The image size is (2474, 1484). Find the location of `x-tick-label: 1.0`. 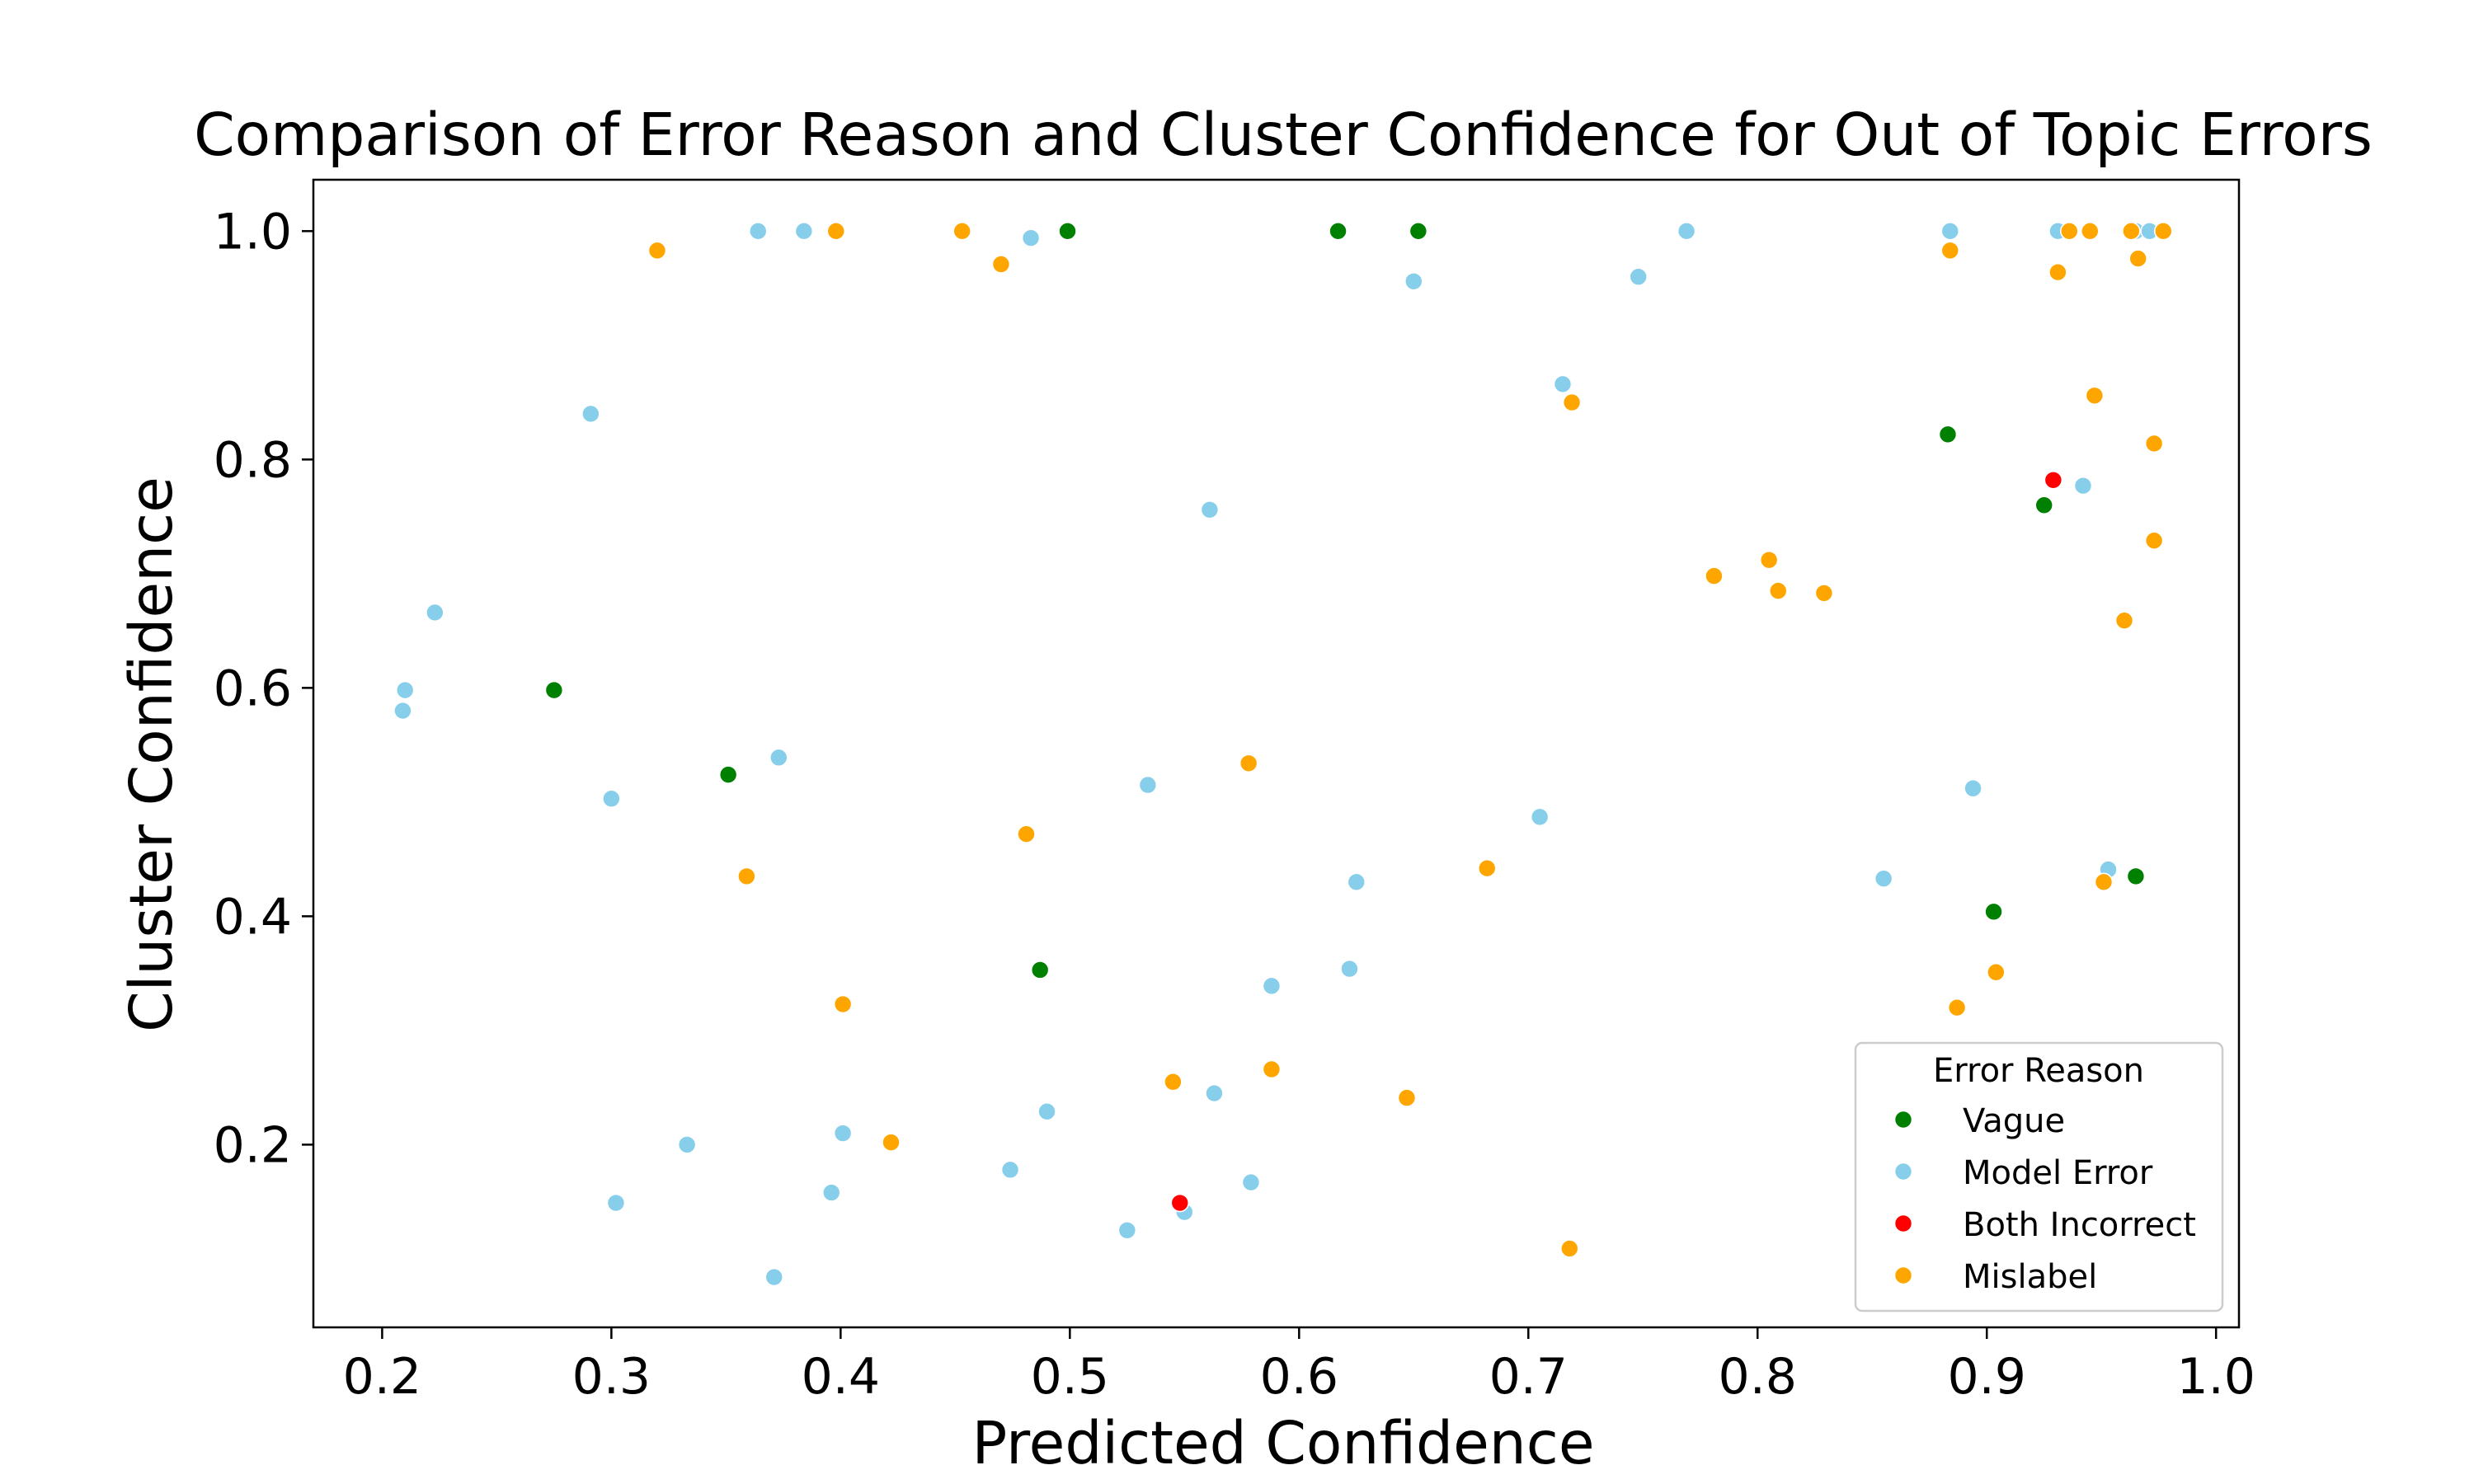

x-tick-label: 1.0 is located at coordinates (2215, 1377).